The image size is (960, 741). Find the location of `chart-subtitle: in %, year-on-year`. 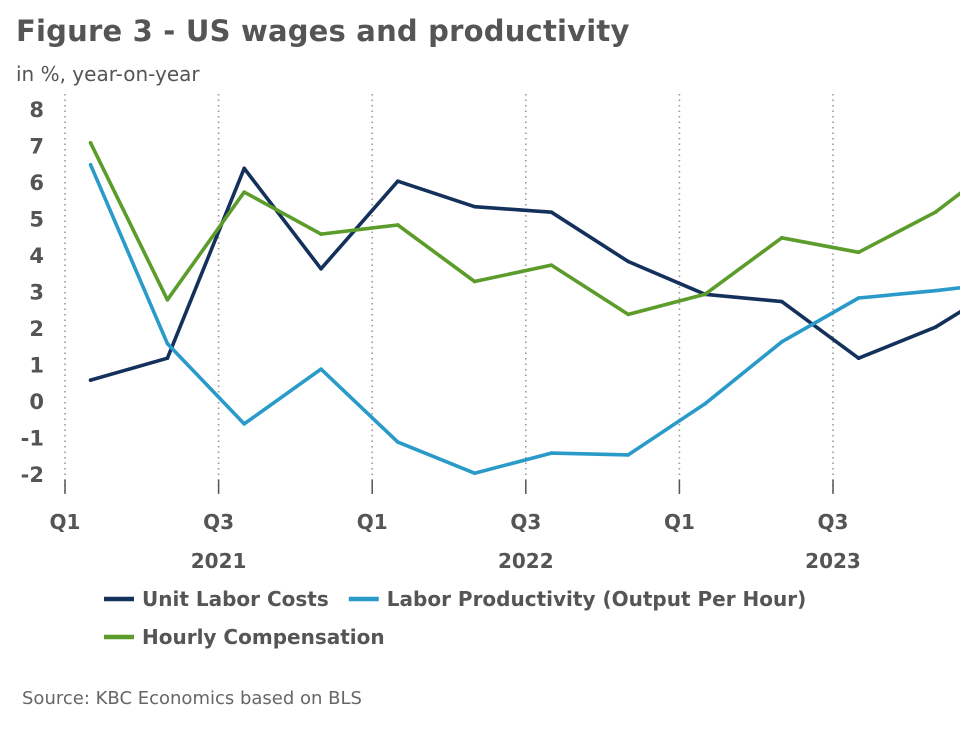

chart-subtitle: in %, year-on-year is located at coordinates (108, 74).